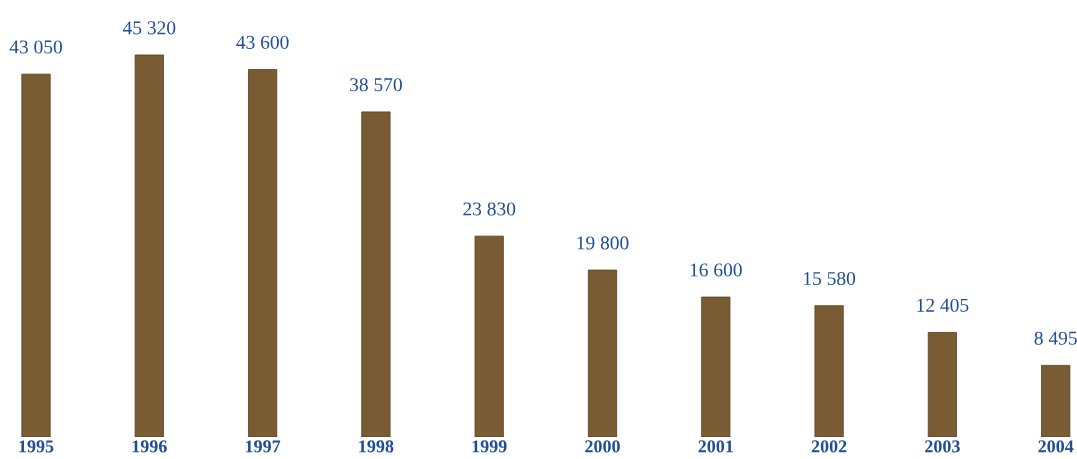  What do you see at coordinates (489, 209) in the screenshot?
I see `data-label: 23 830` at bounding box center [489, 209].